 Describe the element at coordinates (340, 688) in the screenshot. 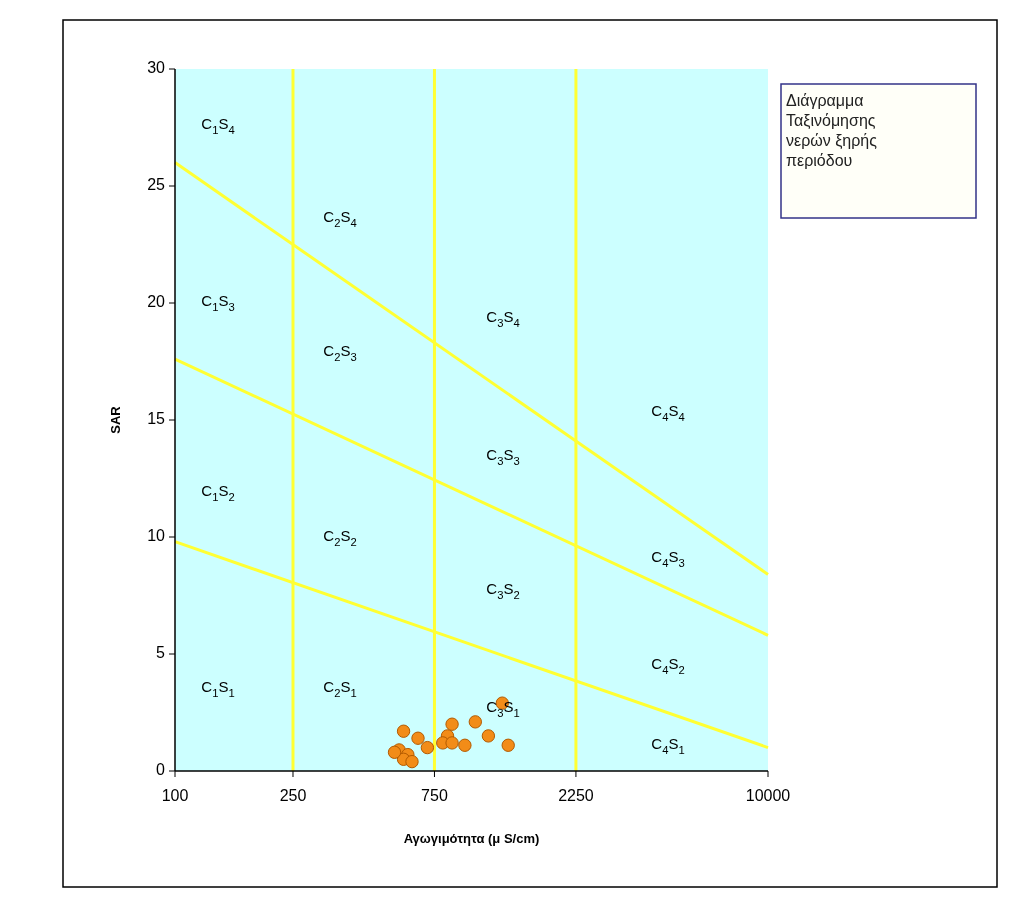

I see `annotation: C$_{2}$S$_{1}$` at that location.